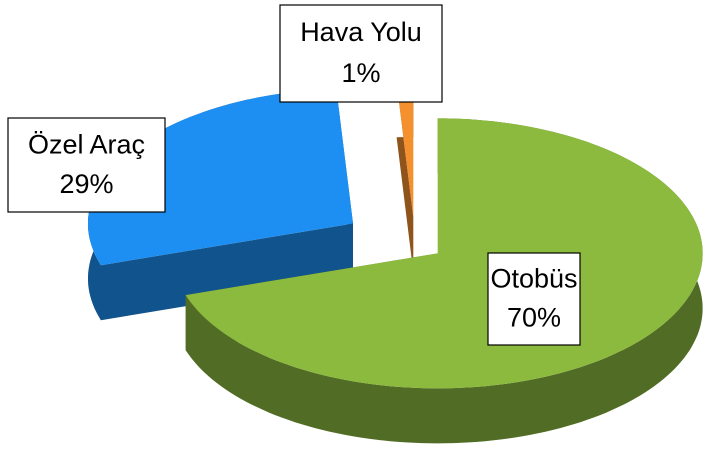 The image size is (713, 455). I want to click on value-label: 29%, so click(86, 184).